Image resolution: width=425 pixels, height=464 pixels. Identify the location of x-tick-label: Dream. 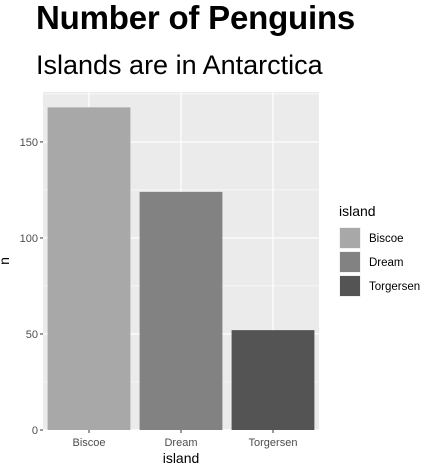
(180, 443).